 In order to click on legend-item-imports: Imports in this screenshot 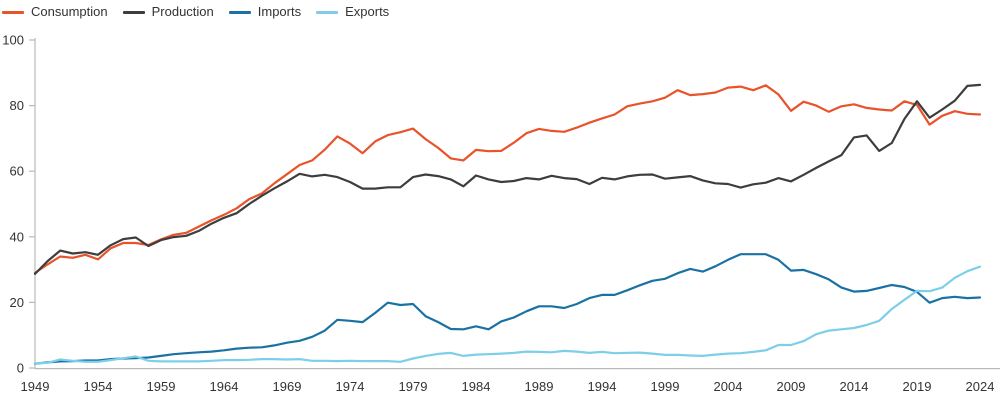, I will do `click(265, 12)`.